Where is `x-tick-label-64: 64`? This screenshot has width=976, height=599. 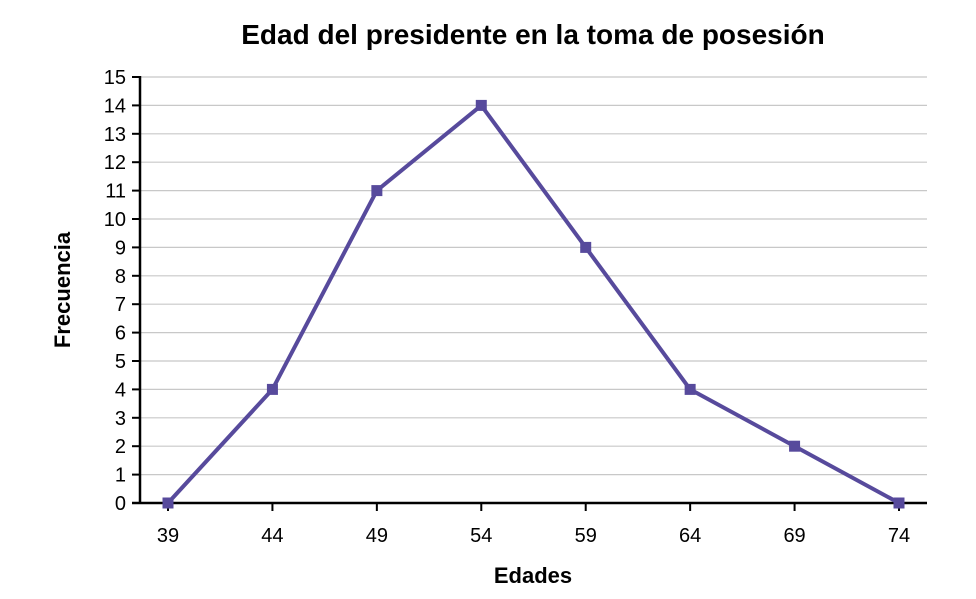
x-tick-label-64: 64 is located at coordinates (690, 536).